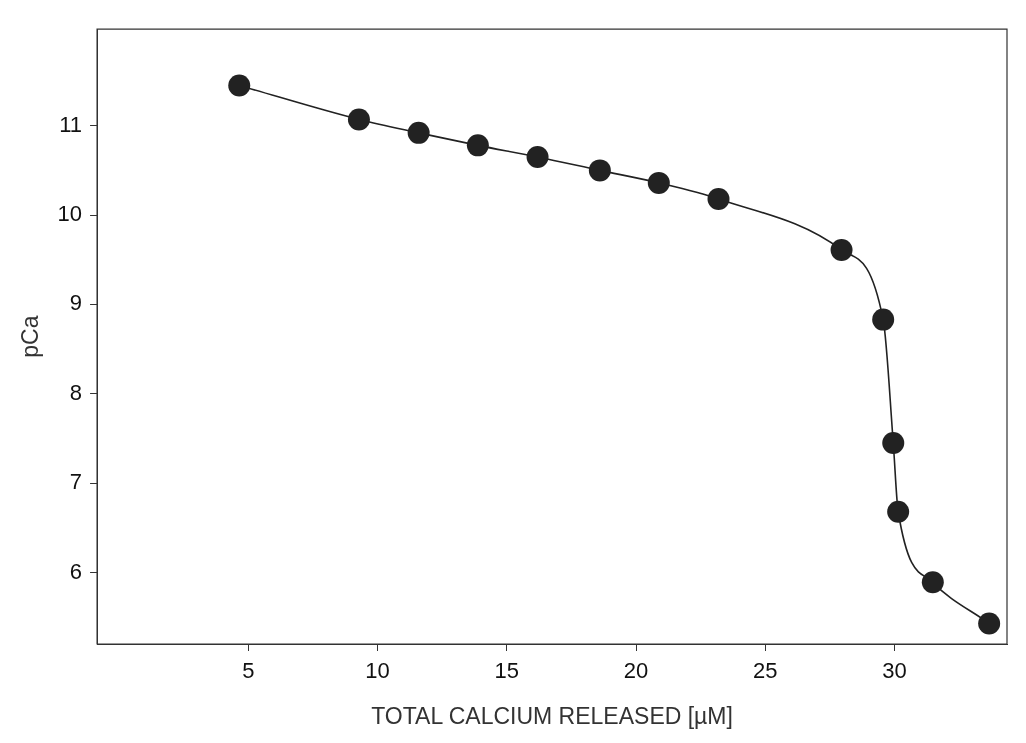  I want to click on x-tick-label: 15, so click(507, 671).